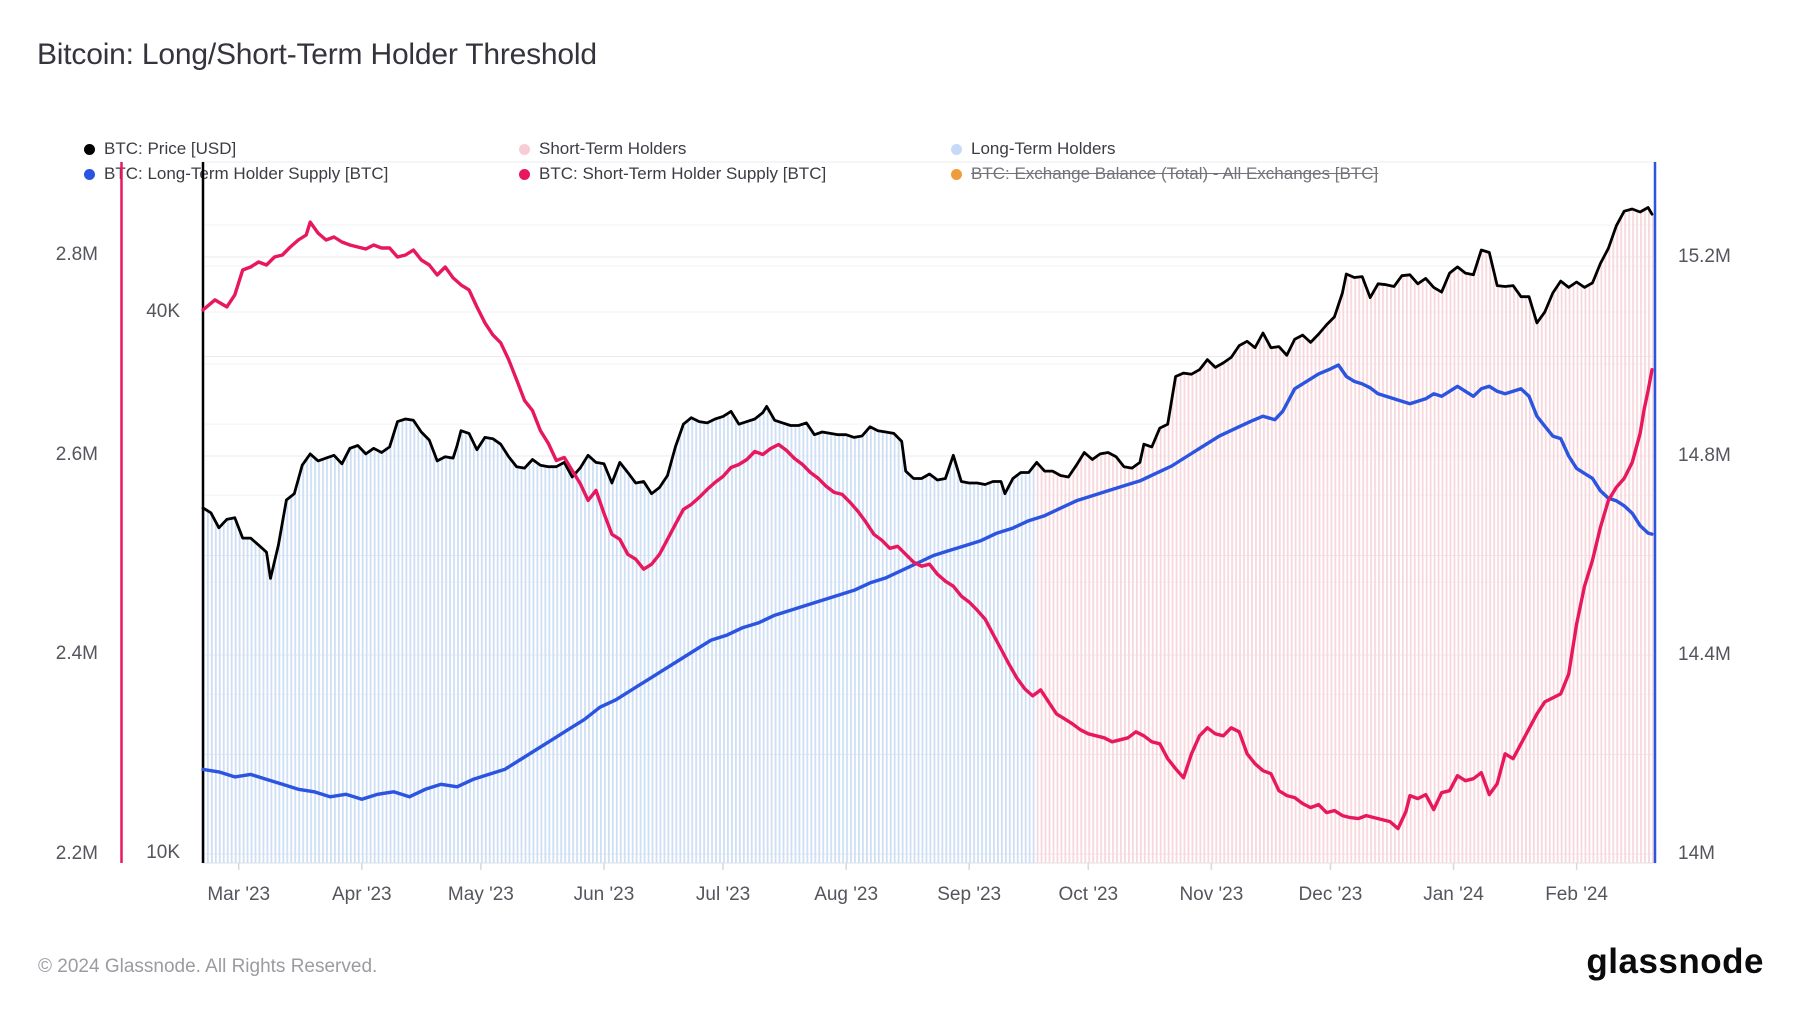  What do you see at coordinates (524, 174) in the screenshot?
I see `sth-supply-legend-dot-icon` at bounding box center [524, 174].